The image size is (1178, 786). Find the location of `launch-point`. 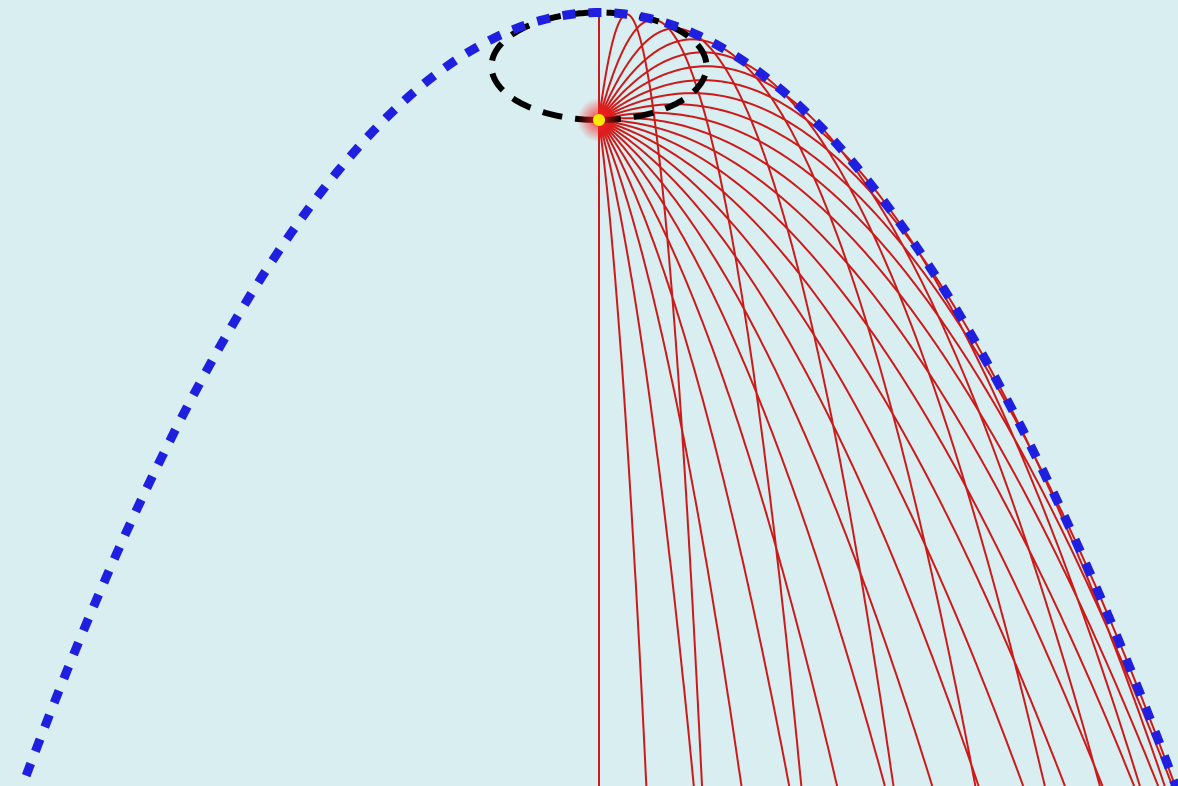

launch-point is located at coordinates (599, 120).